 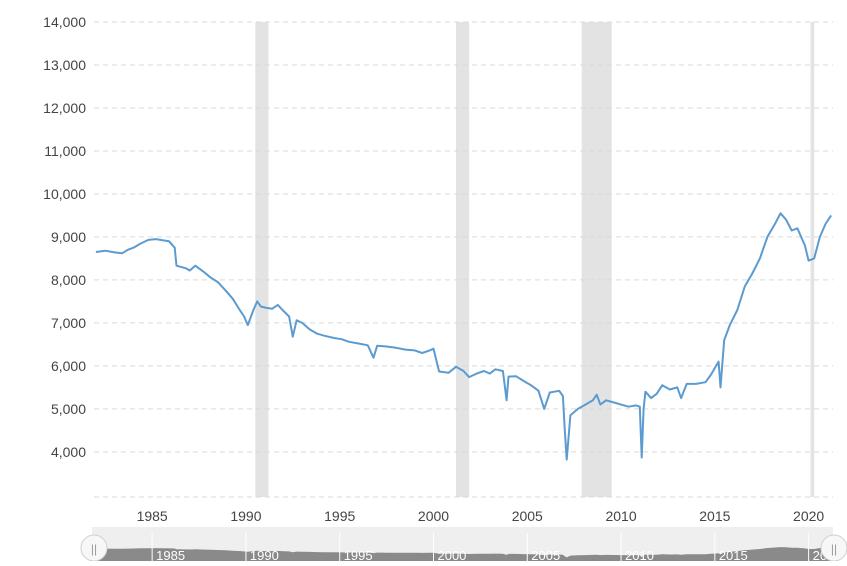 I want to click on y-tick-label: 5,000, so click(x=68, y=409).